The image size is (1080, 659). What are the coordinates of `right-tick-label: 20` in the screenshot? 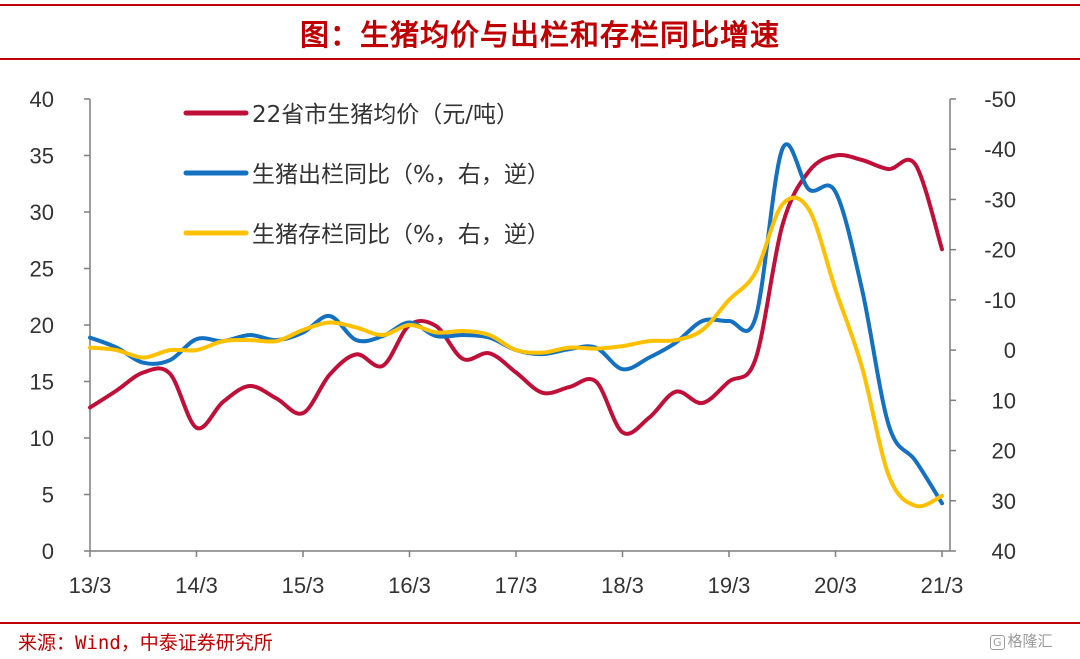 It's located at (1004, 451).